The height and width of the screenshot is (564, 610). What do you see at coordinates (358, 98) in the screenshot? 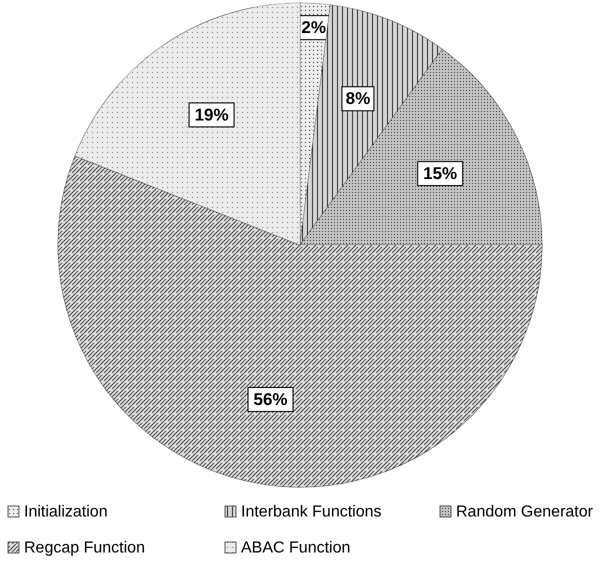
I see `data-label: 8%` at bounding box center [358, 98].